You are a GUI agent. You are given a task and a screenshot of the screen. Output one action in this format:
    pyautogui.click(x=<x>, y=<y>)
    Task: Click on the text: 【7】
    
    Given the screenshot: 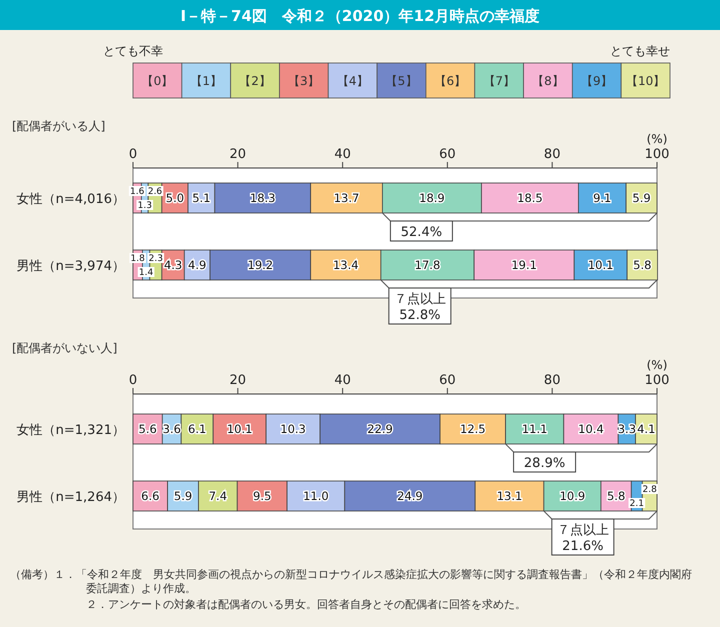 What is the action you would take?
    pyautogui.click(x=499, y=81)
    